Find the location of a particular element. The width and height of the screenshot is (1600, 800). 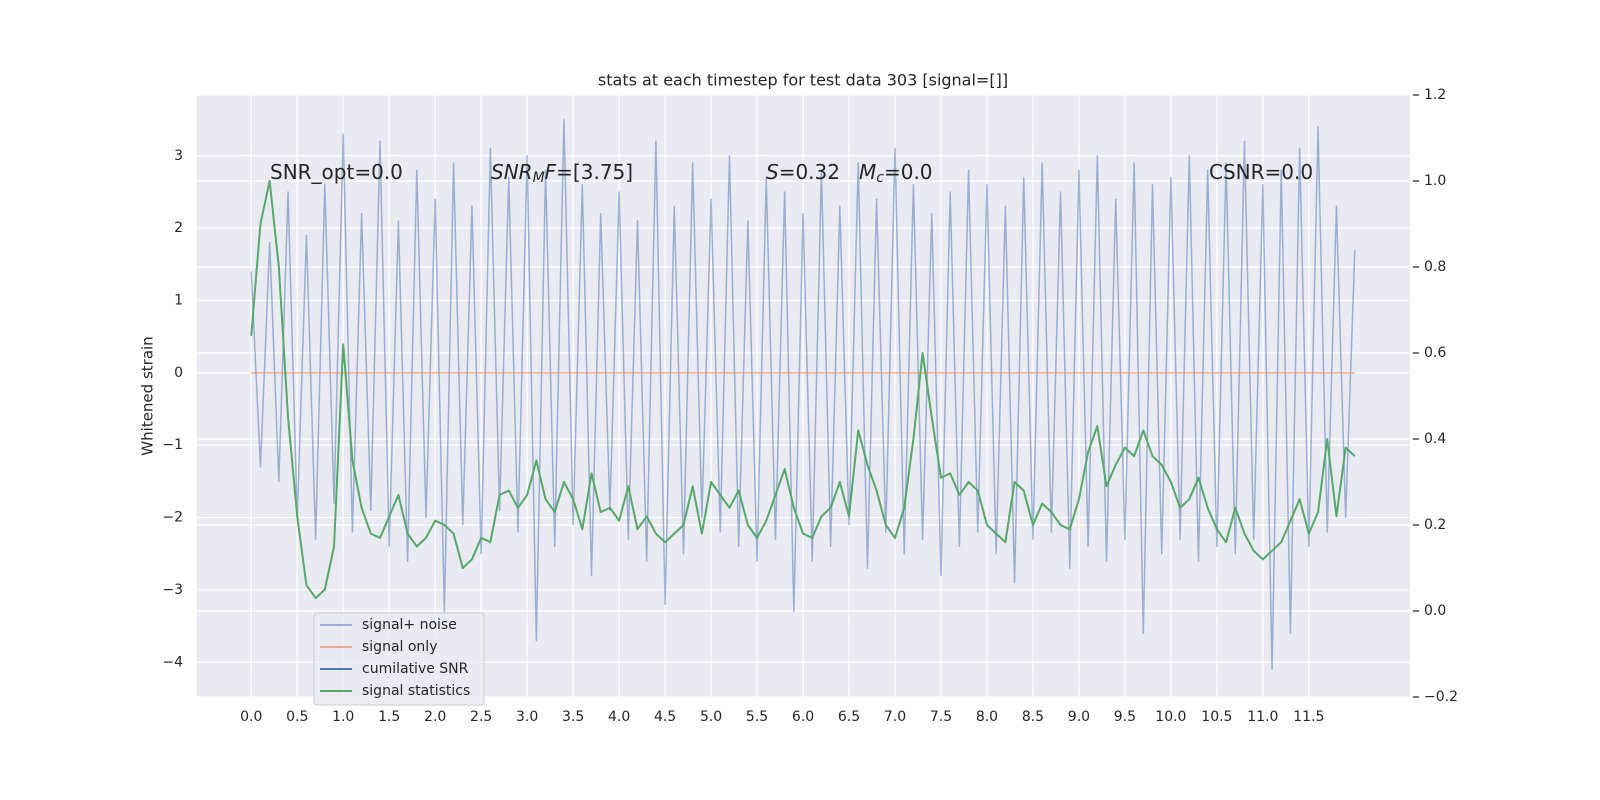

annotation: SNRMF=[3.75] is located at coordinates (562, 173).